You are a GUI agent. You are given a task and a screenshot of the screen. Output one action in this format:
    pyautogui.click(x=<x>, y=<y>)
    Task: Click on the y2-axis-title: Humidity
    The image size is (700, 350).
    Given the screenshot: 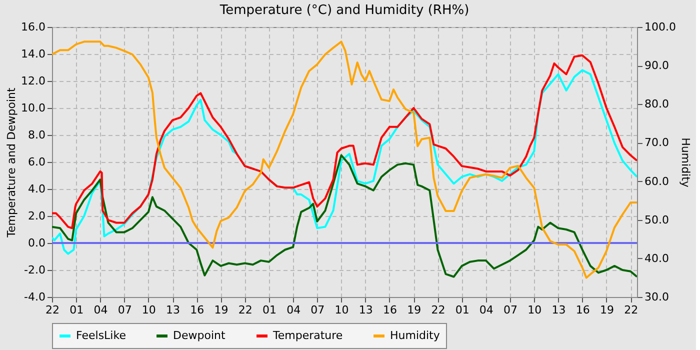 What is the action you would take?
    pyautogui.click(x=685, y=163)
    